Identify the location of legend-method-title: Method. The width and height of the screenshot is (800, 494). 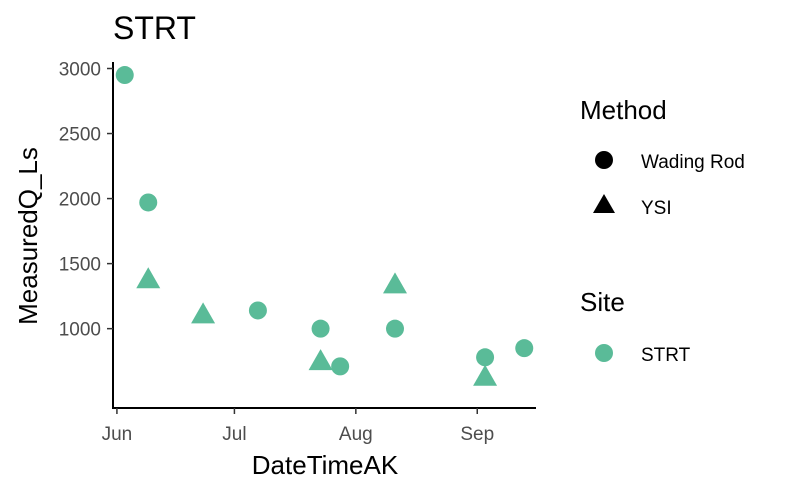
(623, 110).